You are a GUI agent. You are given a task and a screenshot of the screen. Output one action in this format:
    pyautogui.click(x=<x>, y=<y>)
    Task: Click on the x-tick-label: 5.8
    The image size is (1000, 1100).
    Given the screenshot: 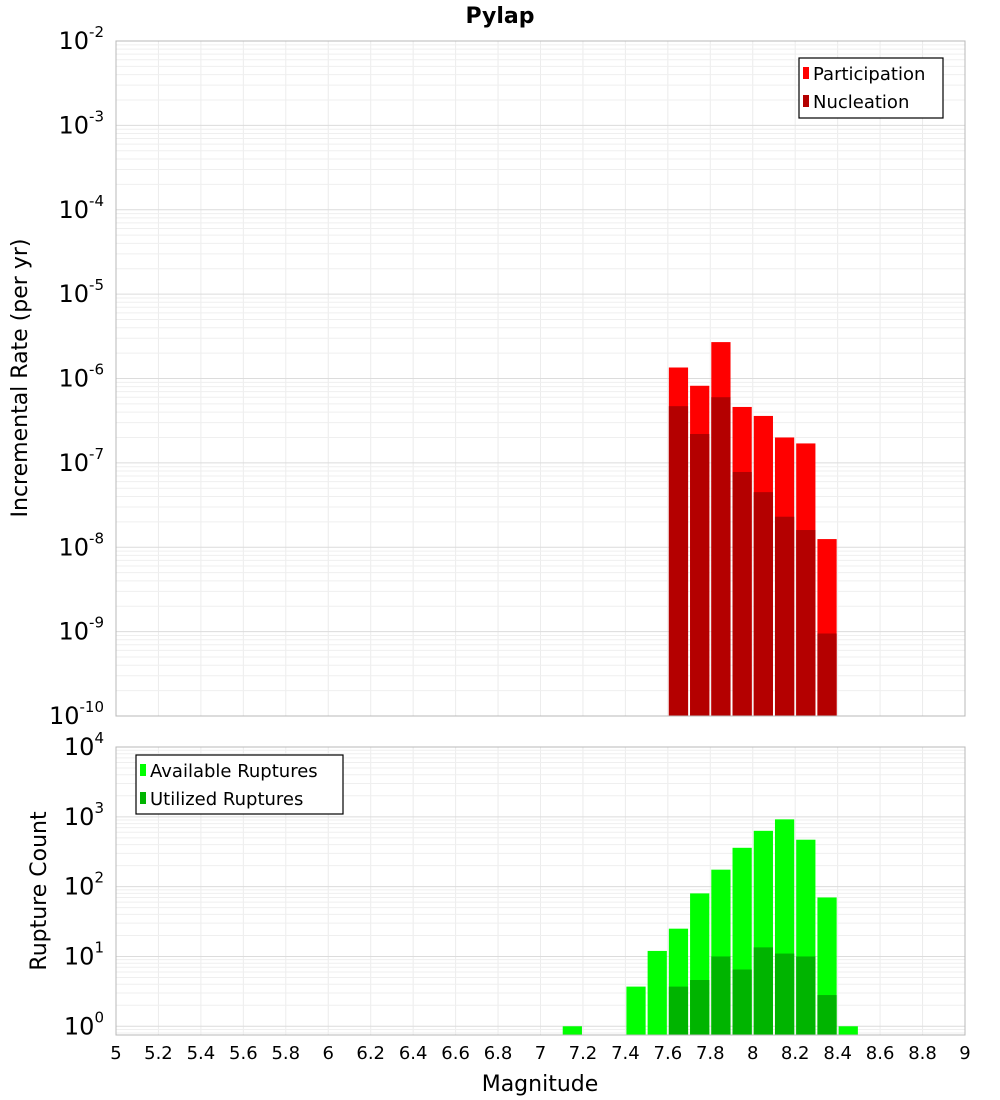 What is the action you would take?
    pyautogui.click(x=285, y=1053)
    